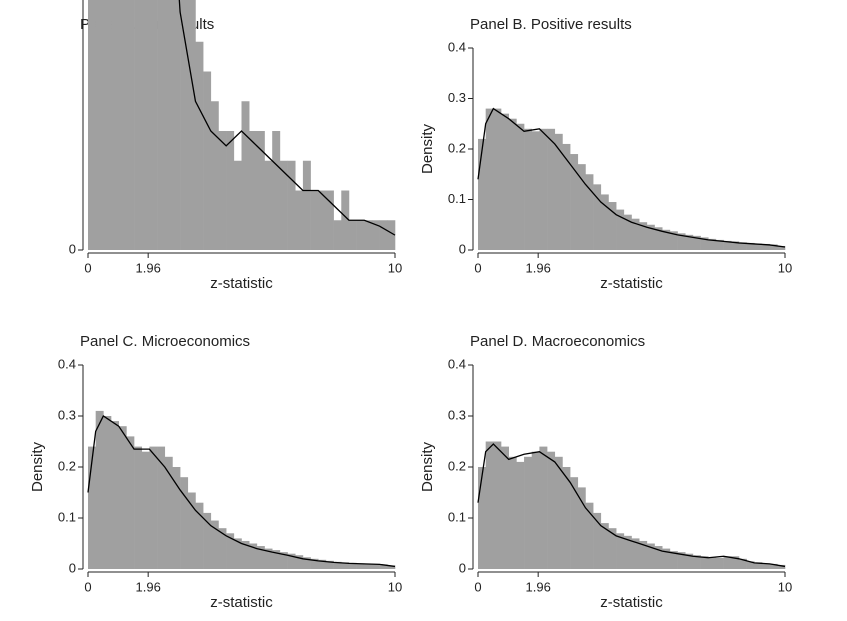 Image resolution: width=847 pixels, height=621 pixels. I want to click on y-axis-label: Density, so click(427, 148).